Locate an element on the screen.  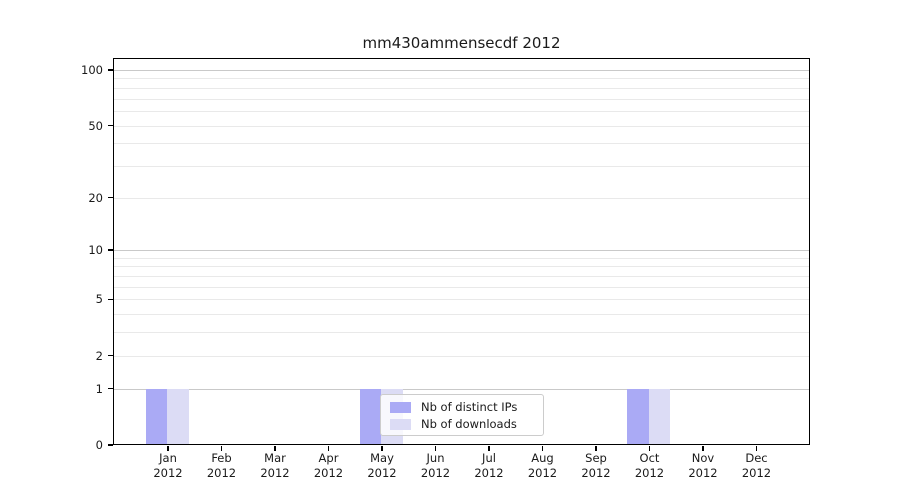
x-tick-label: Jan 2012 is located at coordinates (168, 465).